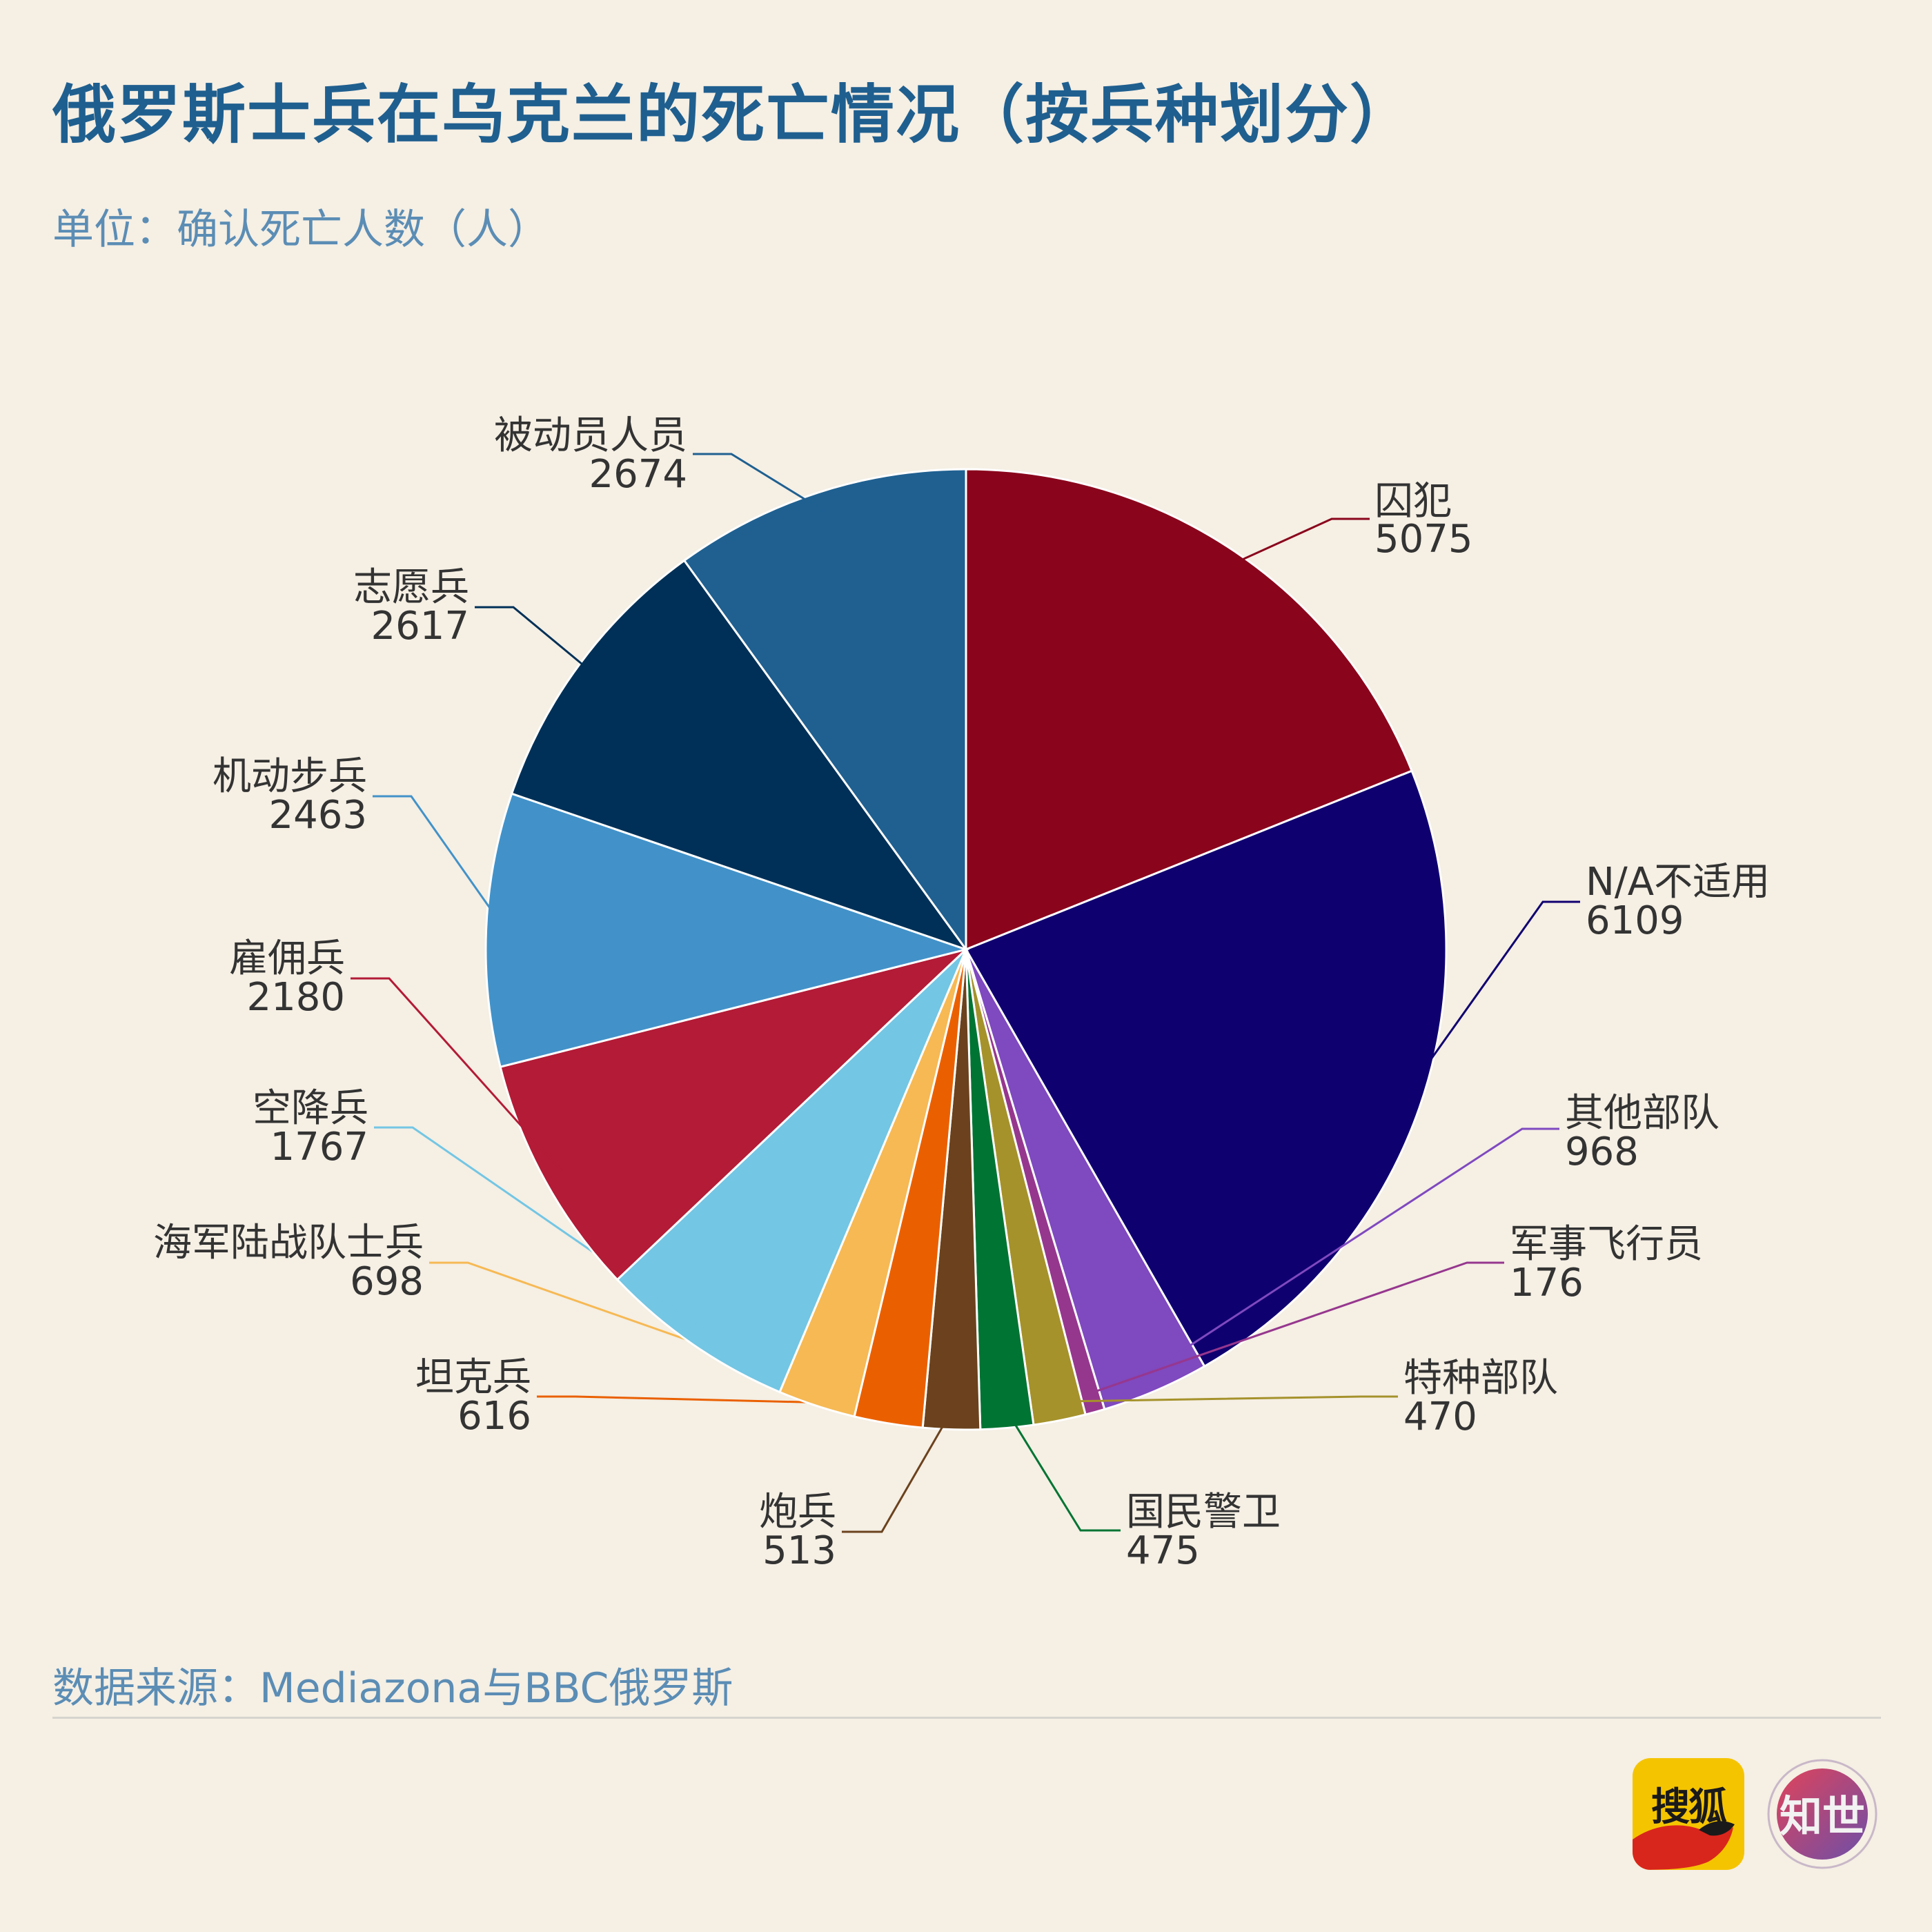 Image resolution: width=1932 pixels, height=1932 pixels. Describe the element at coordinates (387, 1281) in the screenshot. I see `slice-value-8: 698` at that location.